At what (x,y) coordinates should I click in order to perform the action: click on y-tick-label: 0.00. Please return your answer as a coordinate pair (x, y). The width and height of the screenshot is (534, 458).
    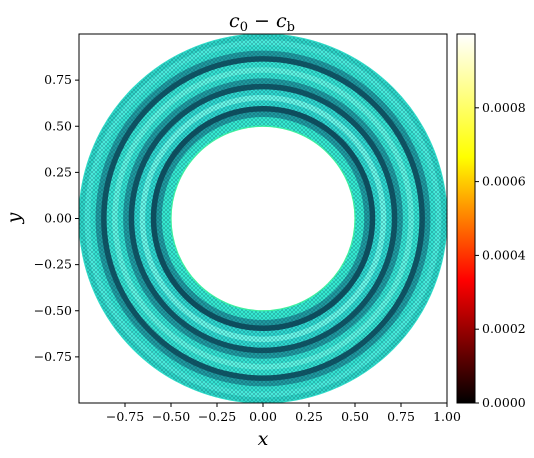
    Looking at the image, I should click on (58, 218).